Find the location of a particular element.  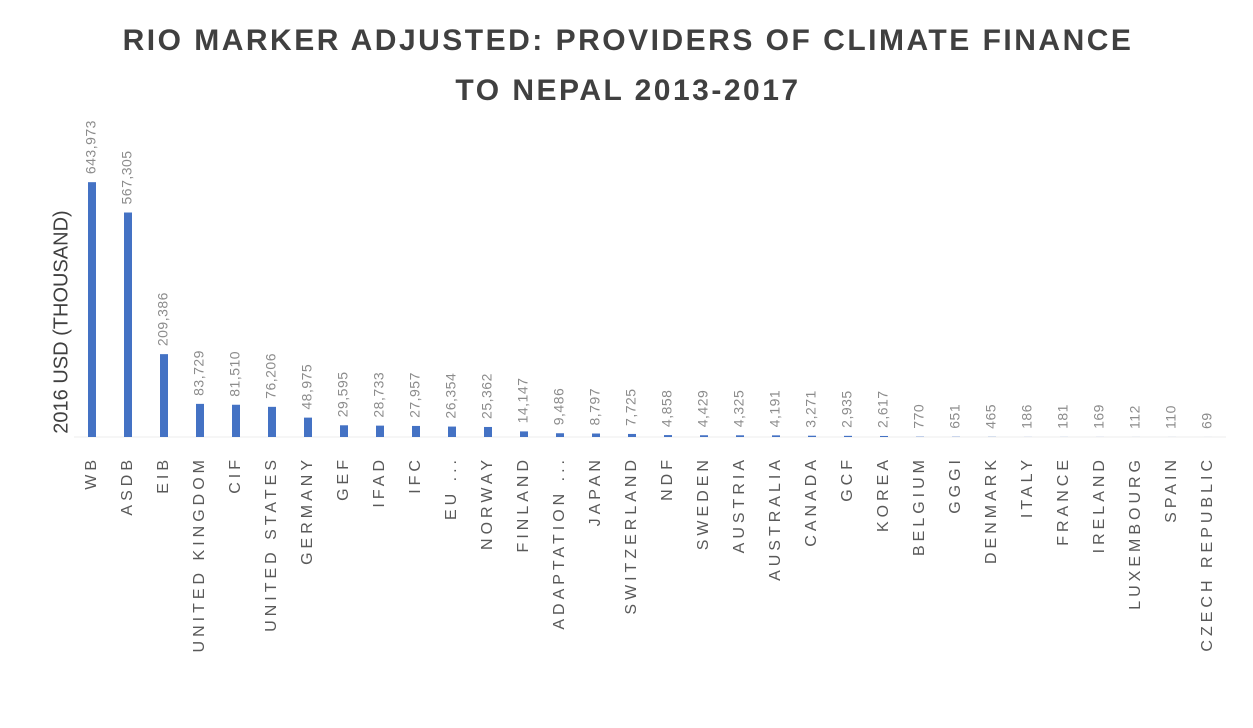

x-tick-label: IFAD is located at coordinates (379, 482).